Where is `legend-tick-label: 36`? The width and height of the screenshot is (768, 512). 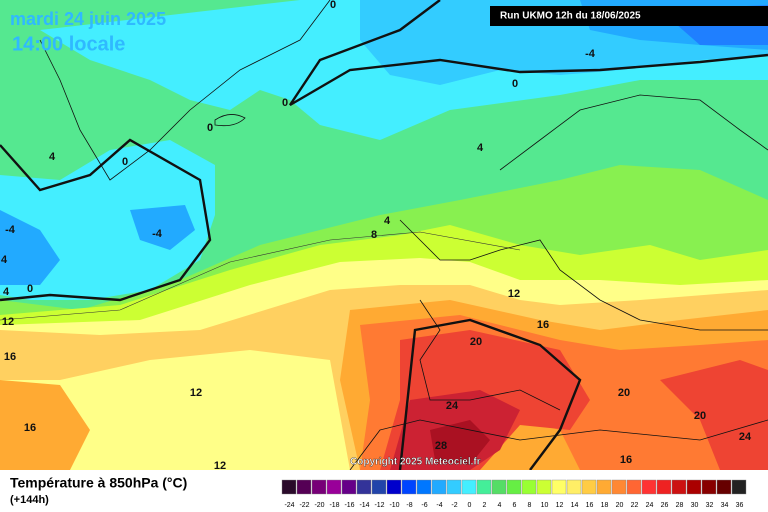 legend-tick-label: 36 is located at coordinates (740, 505).